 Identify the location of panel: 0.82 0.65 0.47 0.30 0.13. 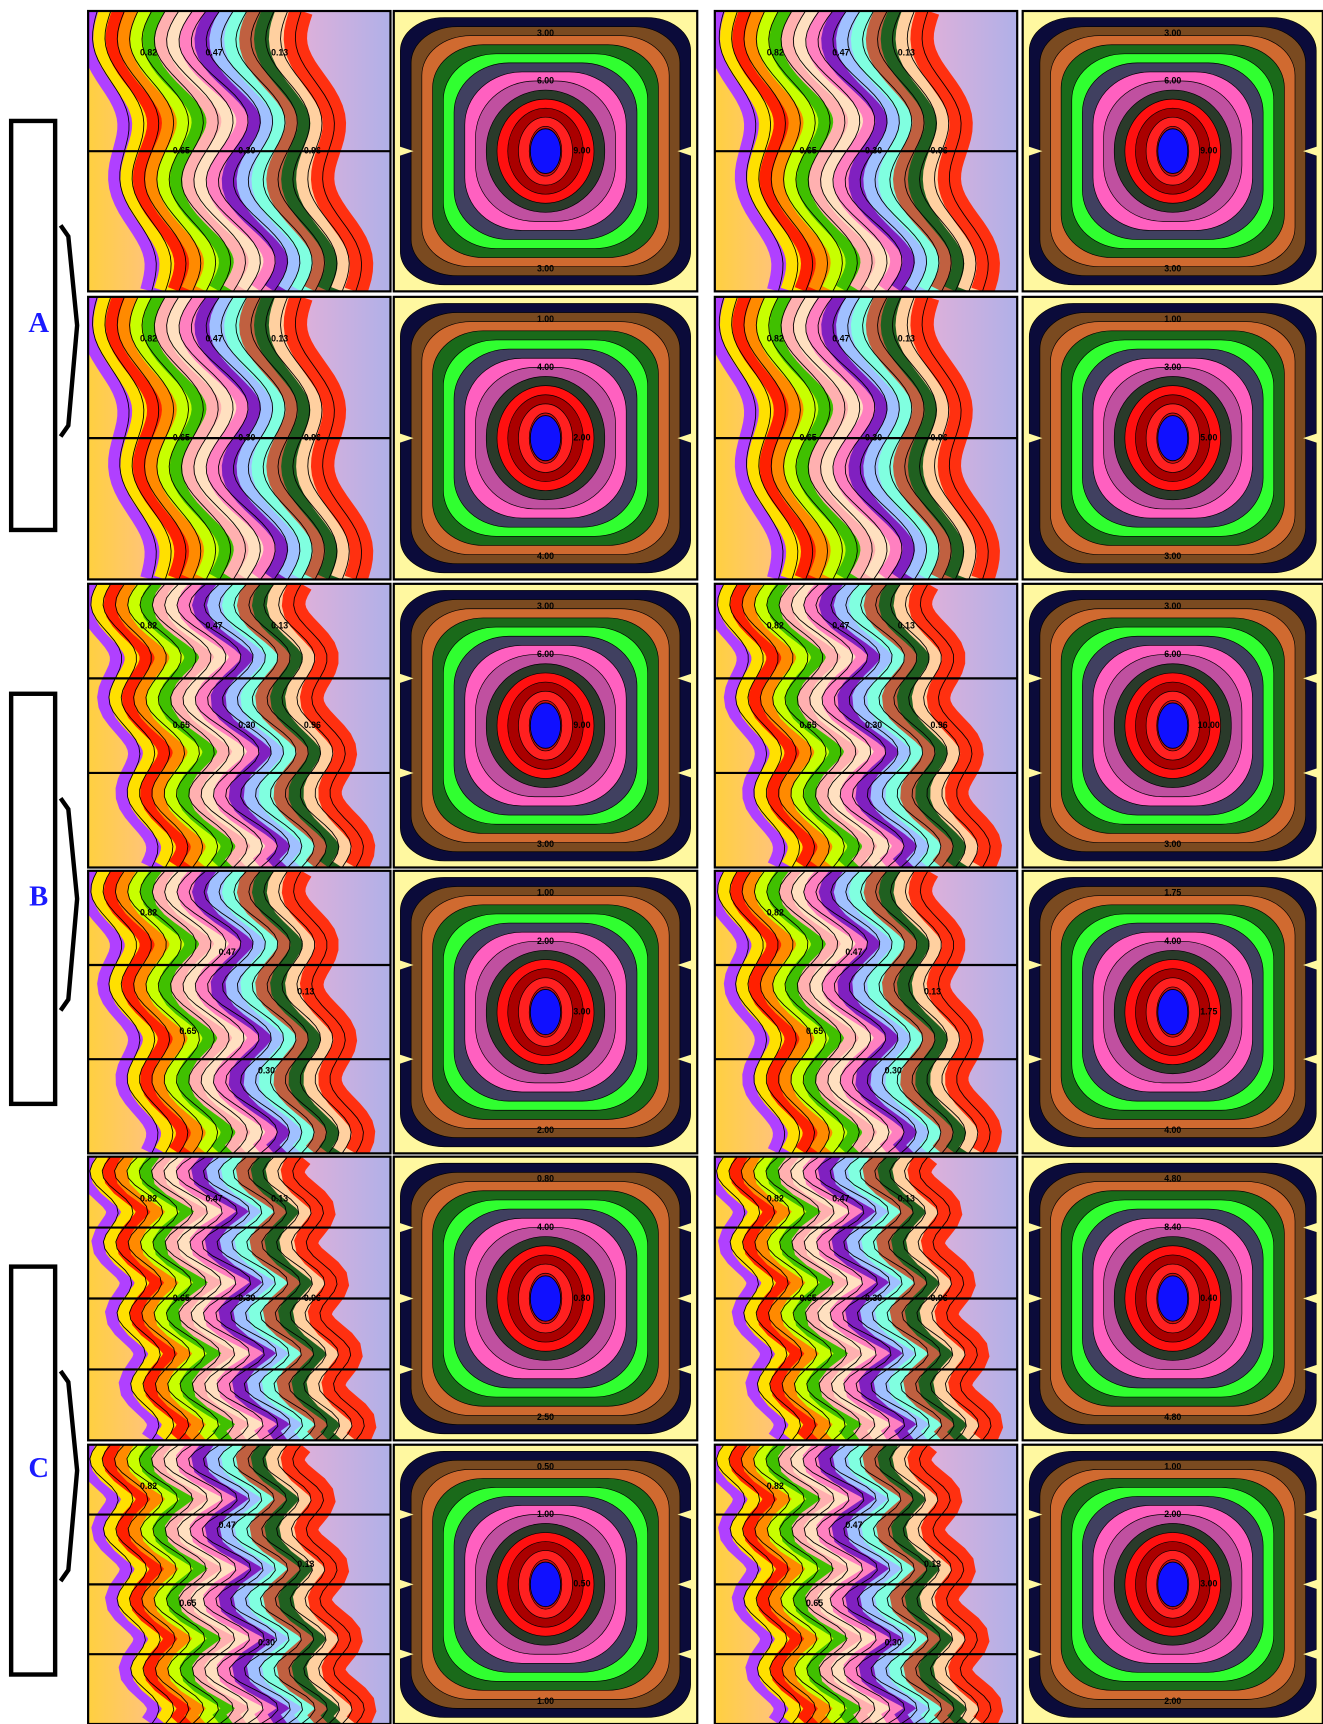
(239, 1012).